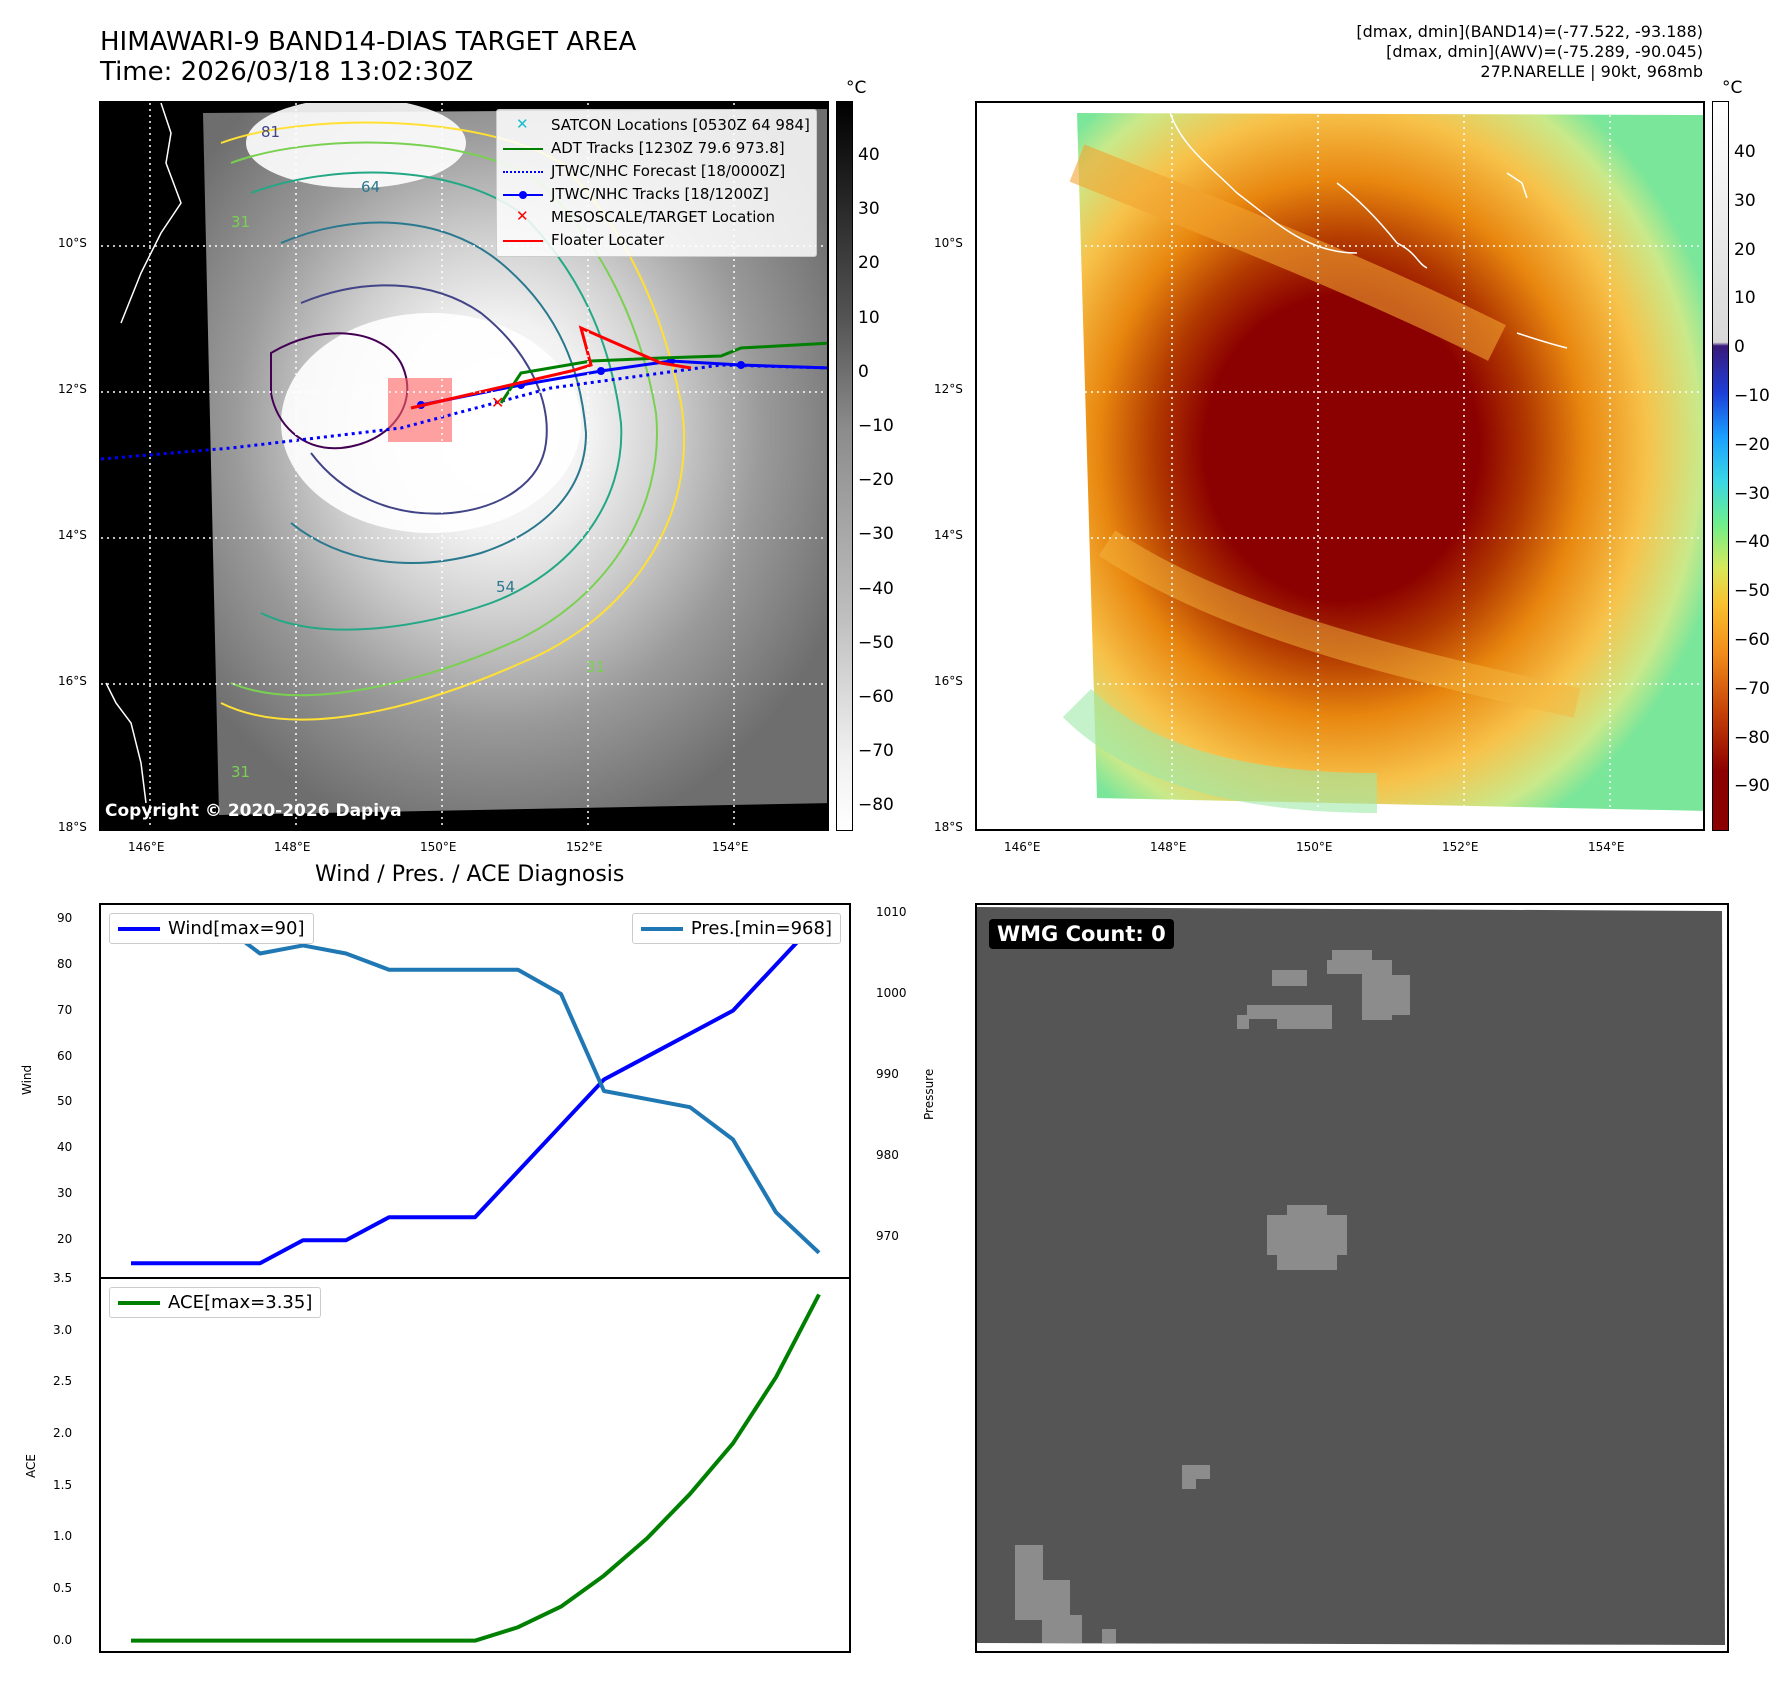 This screenshot has height=1690, width=1792. Describe the element at coordinates (1745, 249) in the screenshot. I see `colorbar-tick: 20` at that location.